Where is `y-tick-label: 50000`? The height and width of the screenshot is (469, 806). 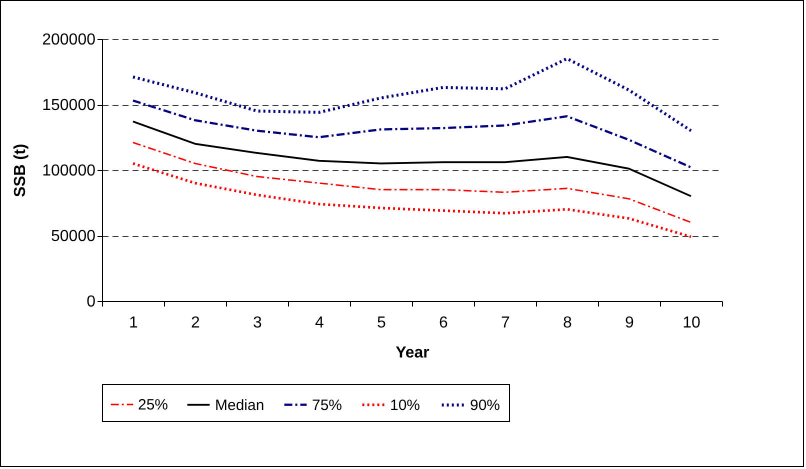 y-tick-label: 50000 is located at coordinates (73, 236).